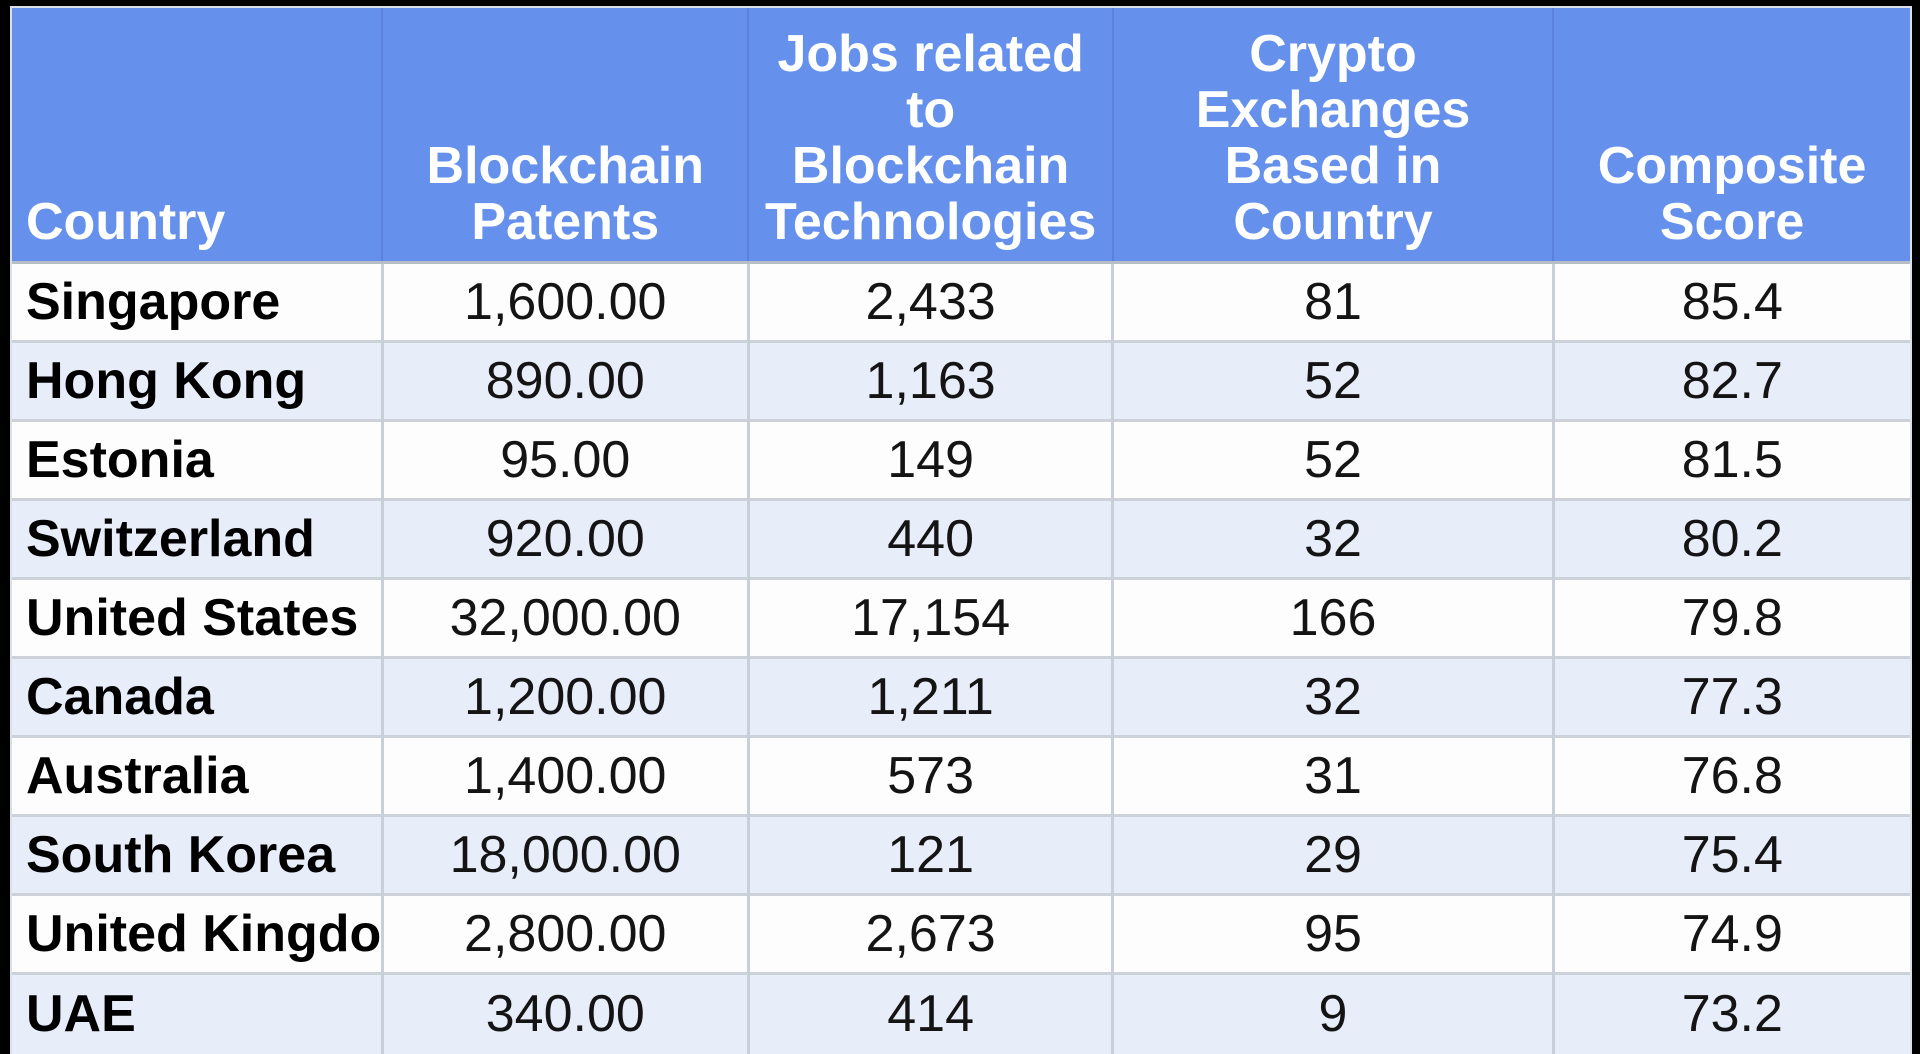 This screenshot has height=1054, width=1920. Describe the element at coordinates (1730, 538) in the screenshot. I see `score-cell: 80.2` at that location.